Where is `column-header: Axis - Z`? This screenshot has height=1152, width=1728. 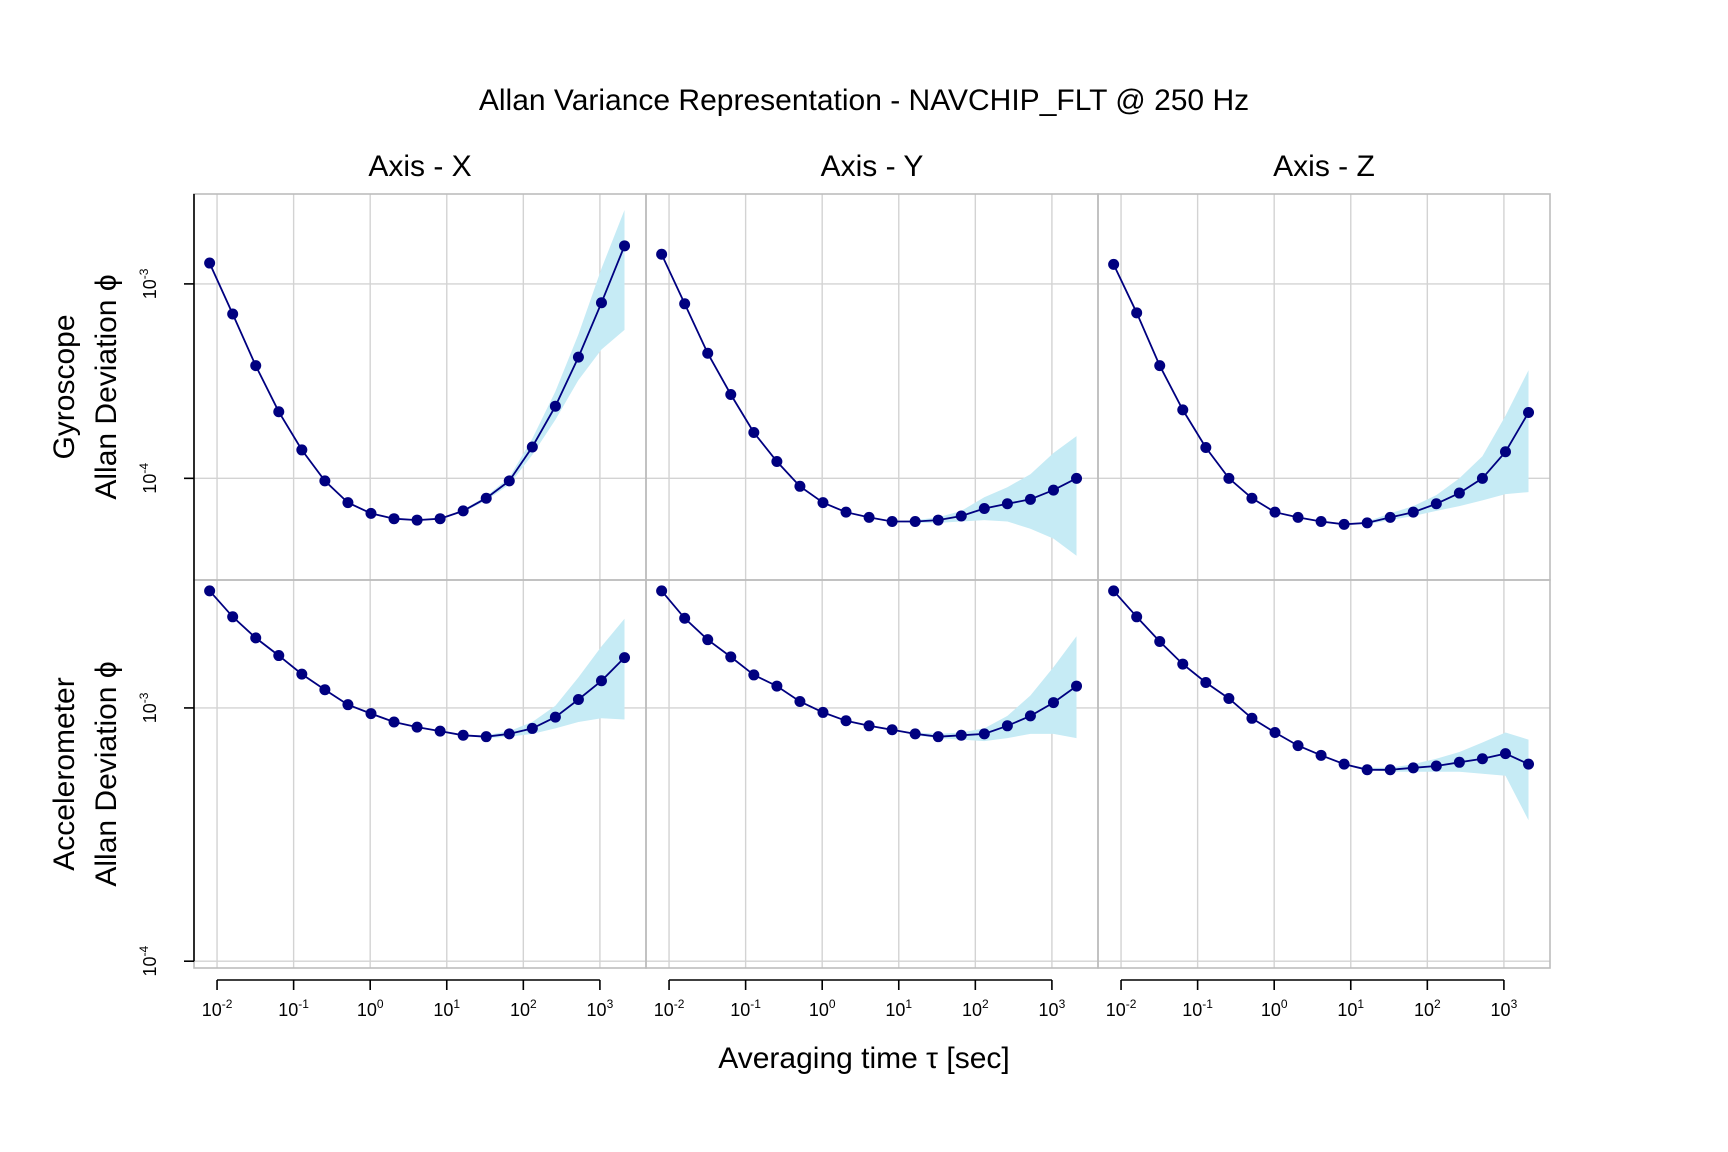 column-header: Axis - Z is located at coordinates (1324, 166).